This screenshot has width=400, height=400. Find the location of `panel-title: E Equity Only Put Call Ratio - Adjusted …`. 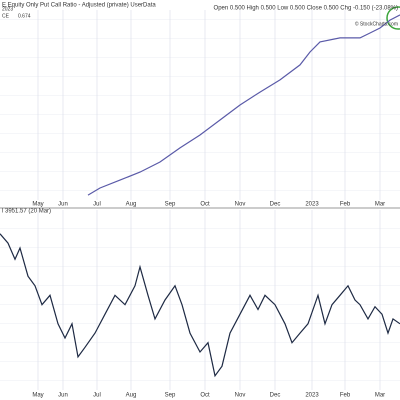

panel-title: E Equity Only Put Call Ratio - Adjusted … is located at coordinates (79, 6).